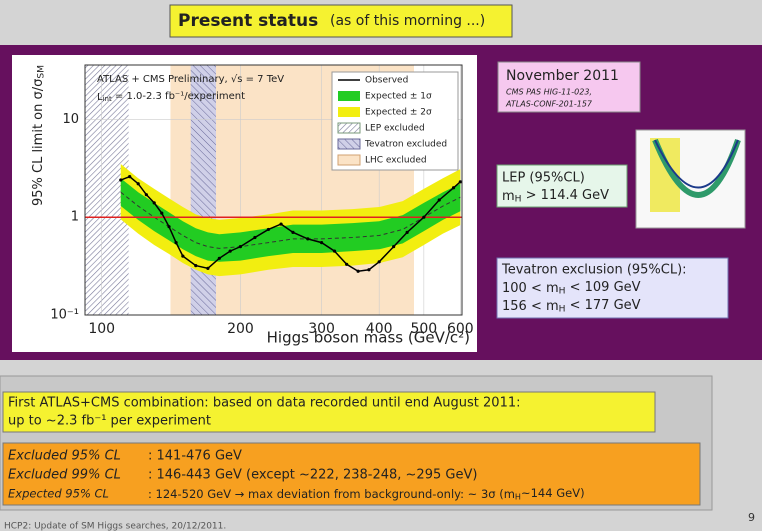 Image resolution: width=762 pixels, height=531 pixels. I want to click on x-tick-label: 100, so click(101, 329).